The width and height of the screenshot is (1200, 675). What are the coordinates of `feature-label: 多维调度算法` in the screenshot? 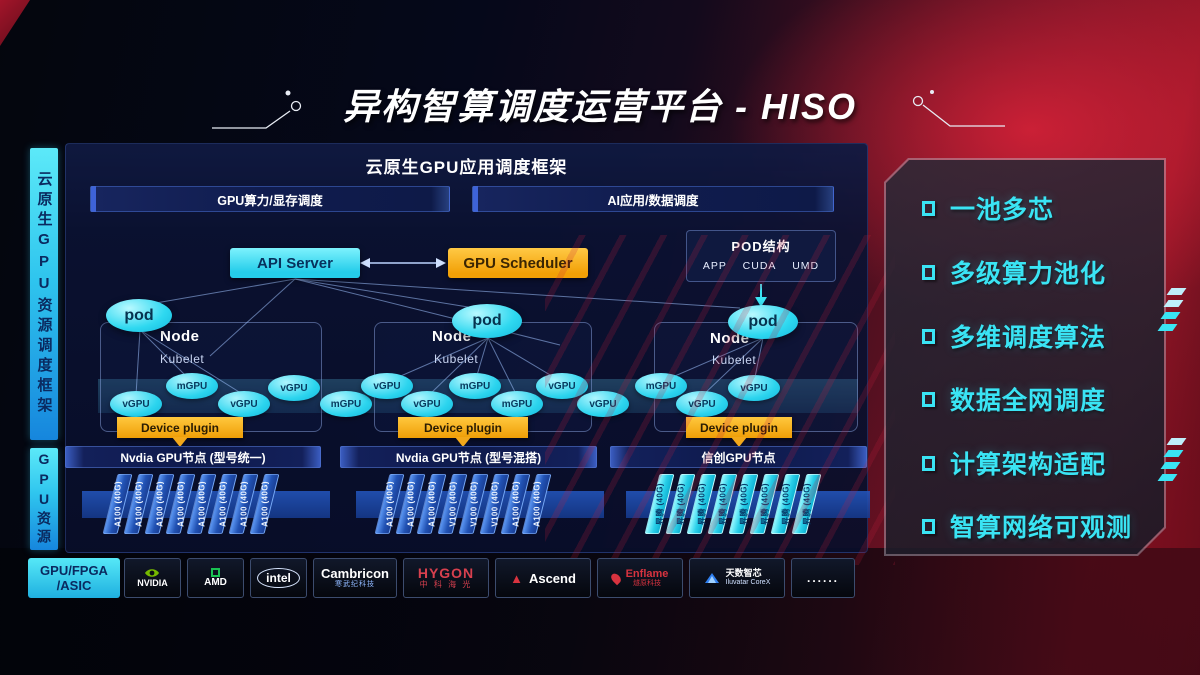 It's located at (1028, 338).